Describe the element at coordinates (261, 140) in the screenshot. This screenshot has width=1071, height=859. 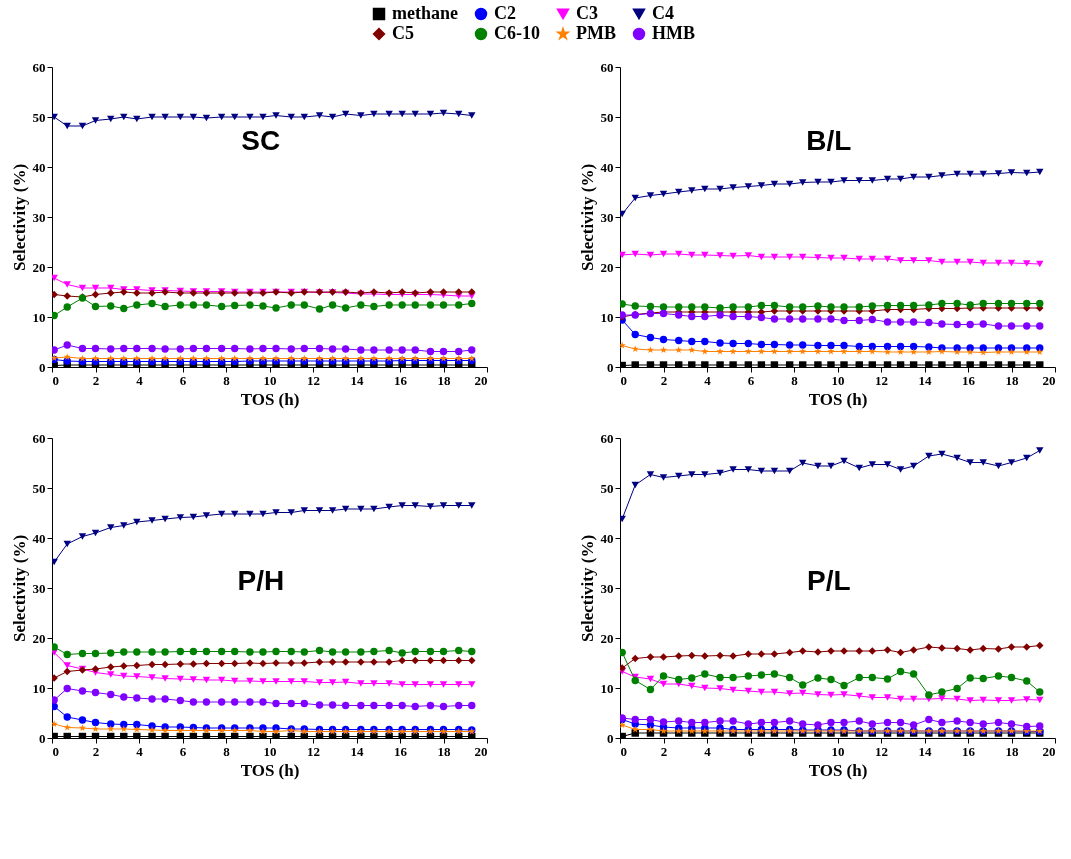
I see `text: SC` at that location.